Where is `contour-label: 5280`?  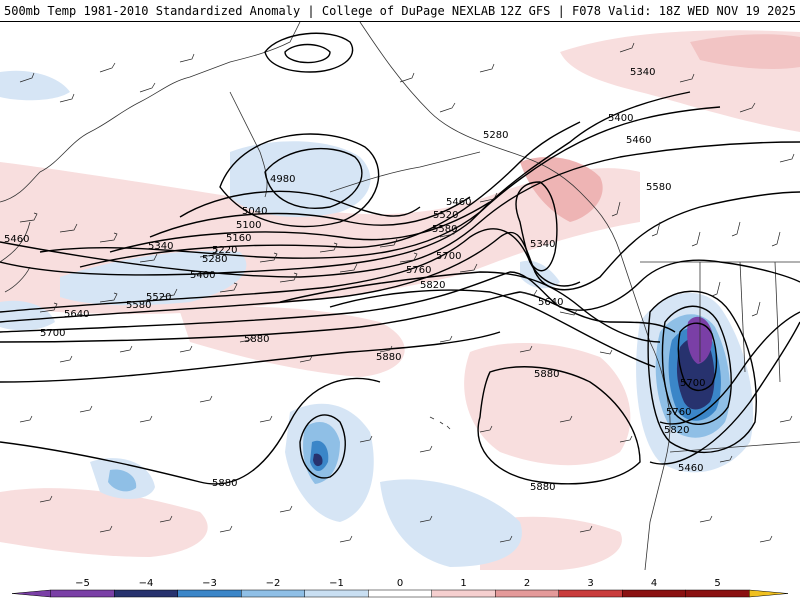 contour-label: 5280 is located at coordinates (495, 135).